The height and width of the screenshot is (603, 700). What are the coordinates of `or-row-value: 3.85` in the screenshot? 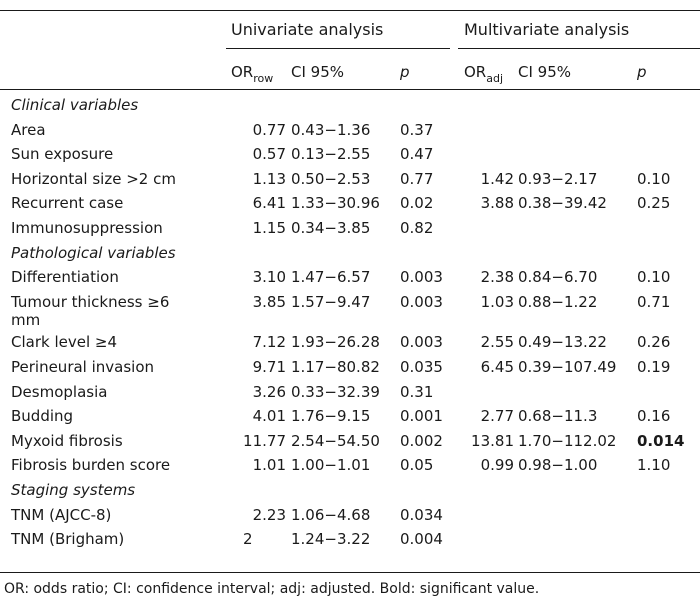 It's located at (269, 302).